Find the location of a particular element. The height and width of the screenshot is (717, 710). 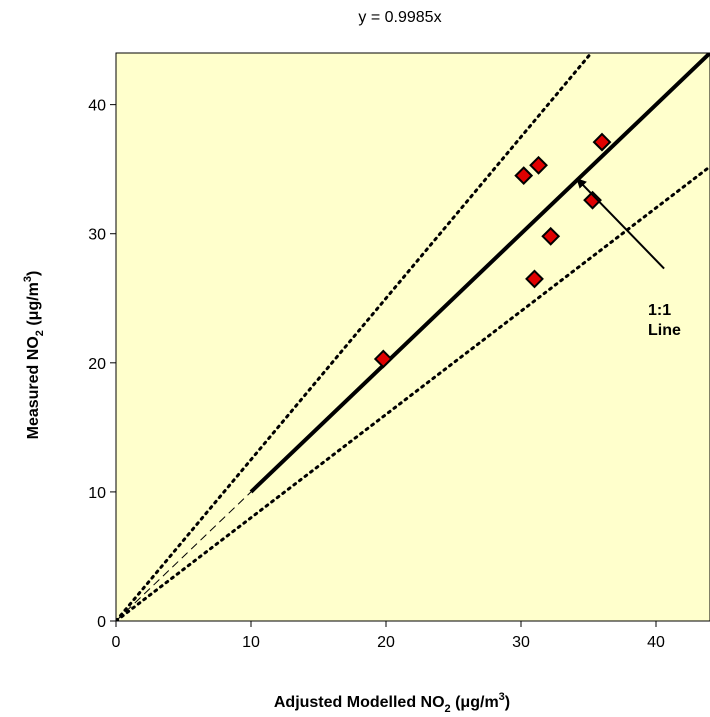

x-axis-ticks: 0 10 20 30 40 is located at coordinates (388, 636).